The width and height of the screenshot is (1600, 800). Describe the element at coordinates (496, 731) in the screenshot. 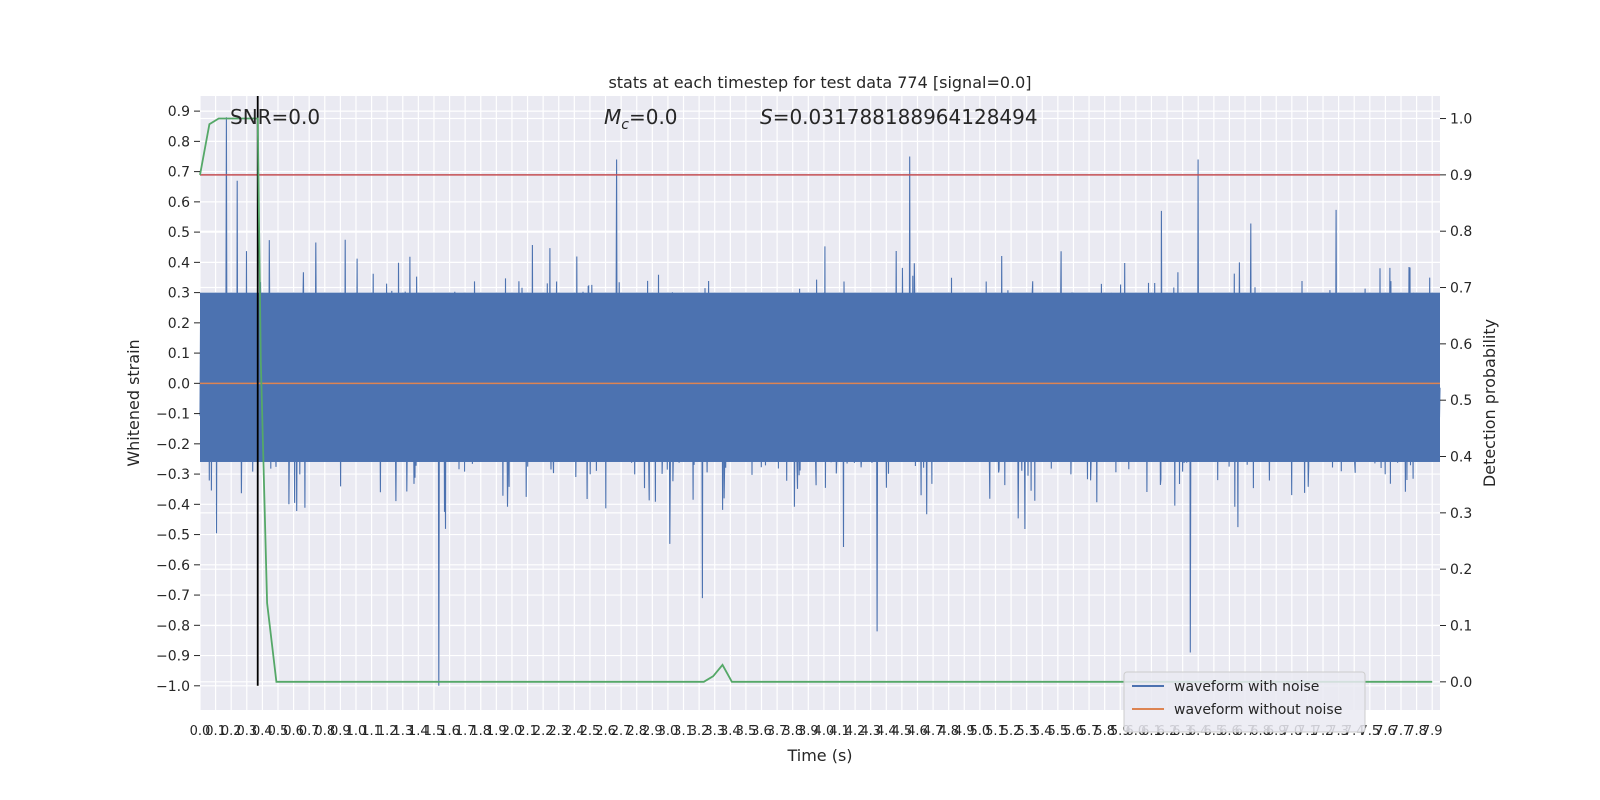

I see `x-tick-label: 1.9` at that location.